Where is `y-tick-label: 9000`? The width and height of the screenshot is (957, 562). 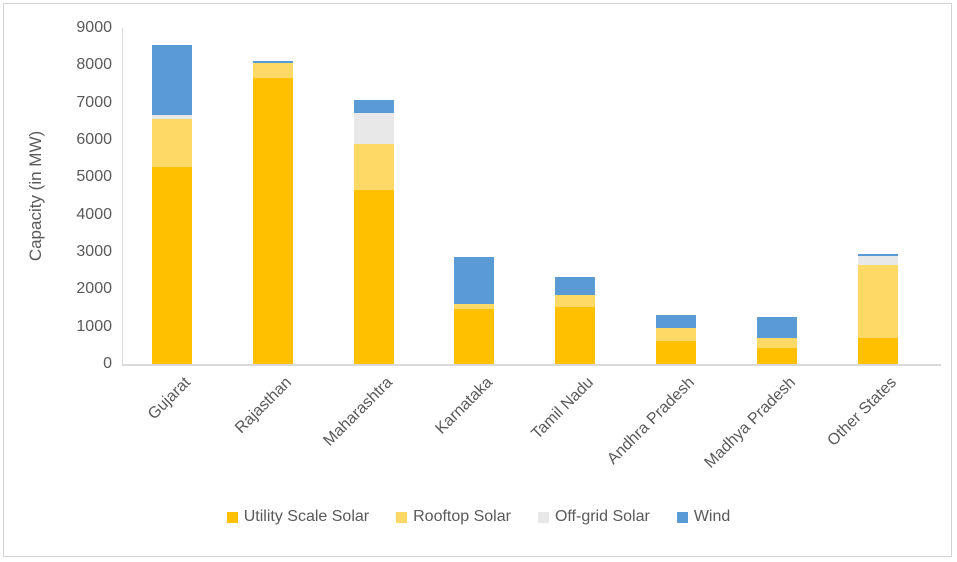
y-tick-label: 9000 is located at coordinates (94, 27).